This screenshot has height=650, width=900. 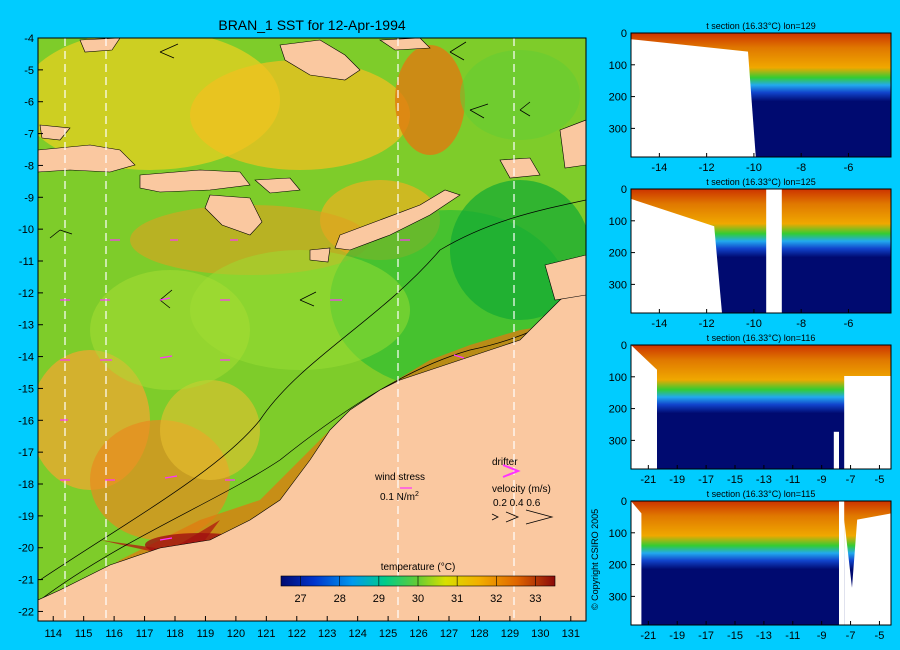 What do you see at coordinates (26, 262) in the screenshot?
I see `lat-tick-label: -11` at bounding box center [26, 262].